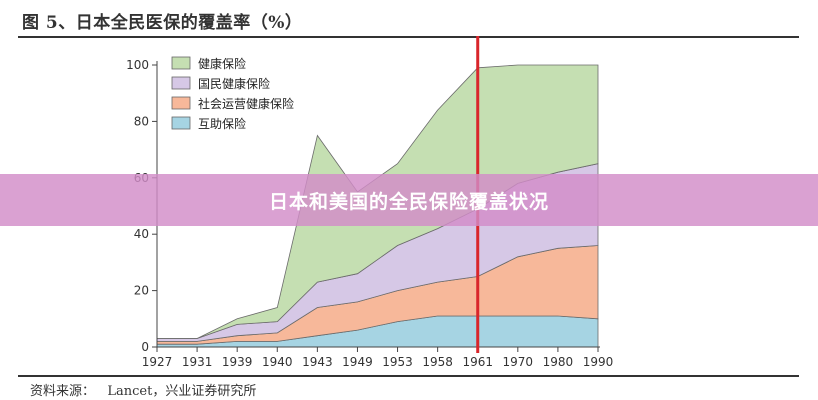  What do you see at coordinates (237, 362) in the screenshot?
I see `x-tick-label: 1939` at bounding box center [237, 362].